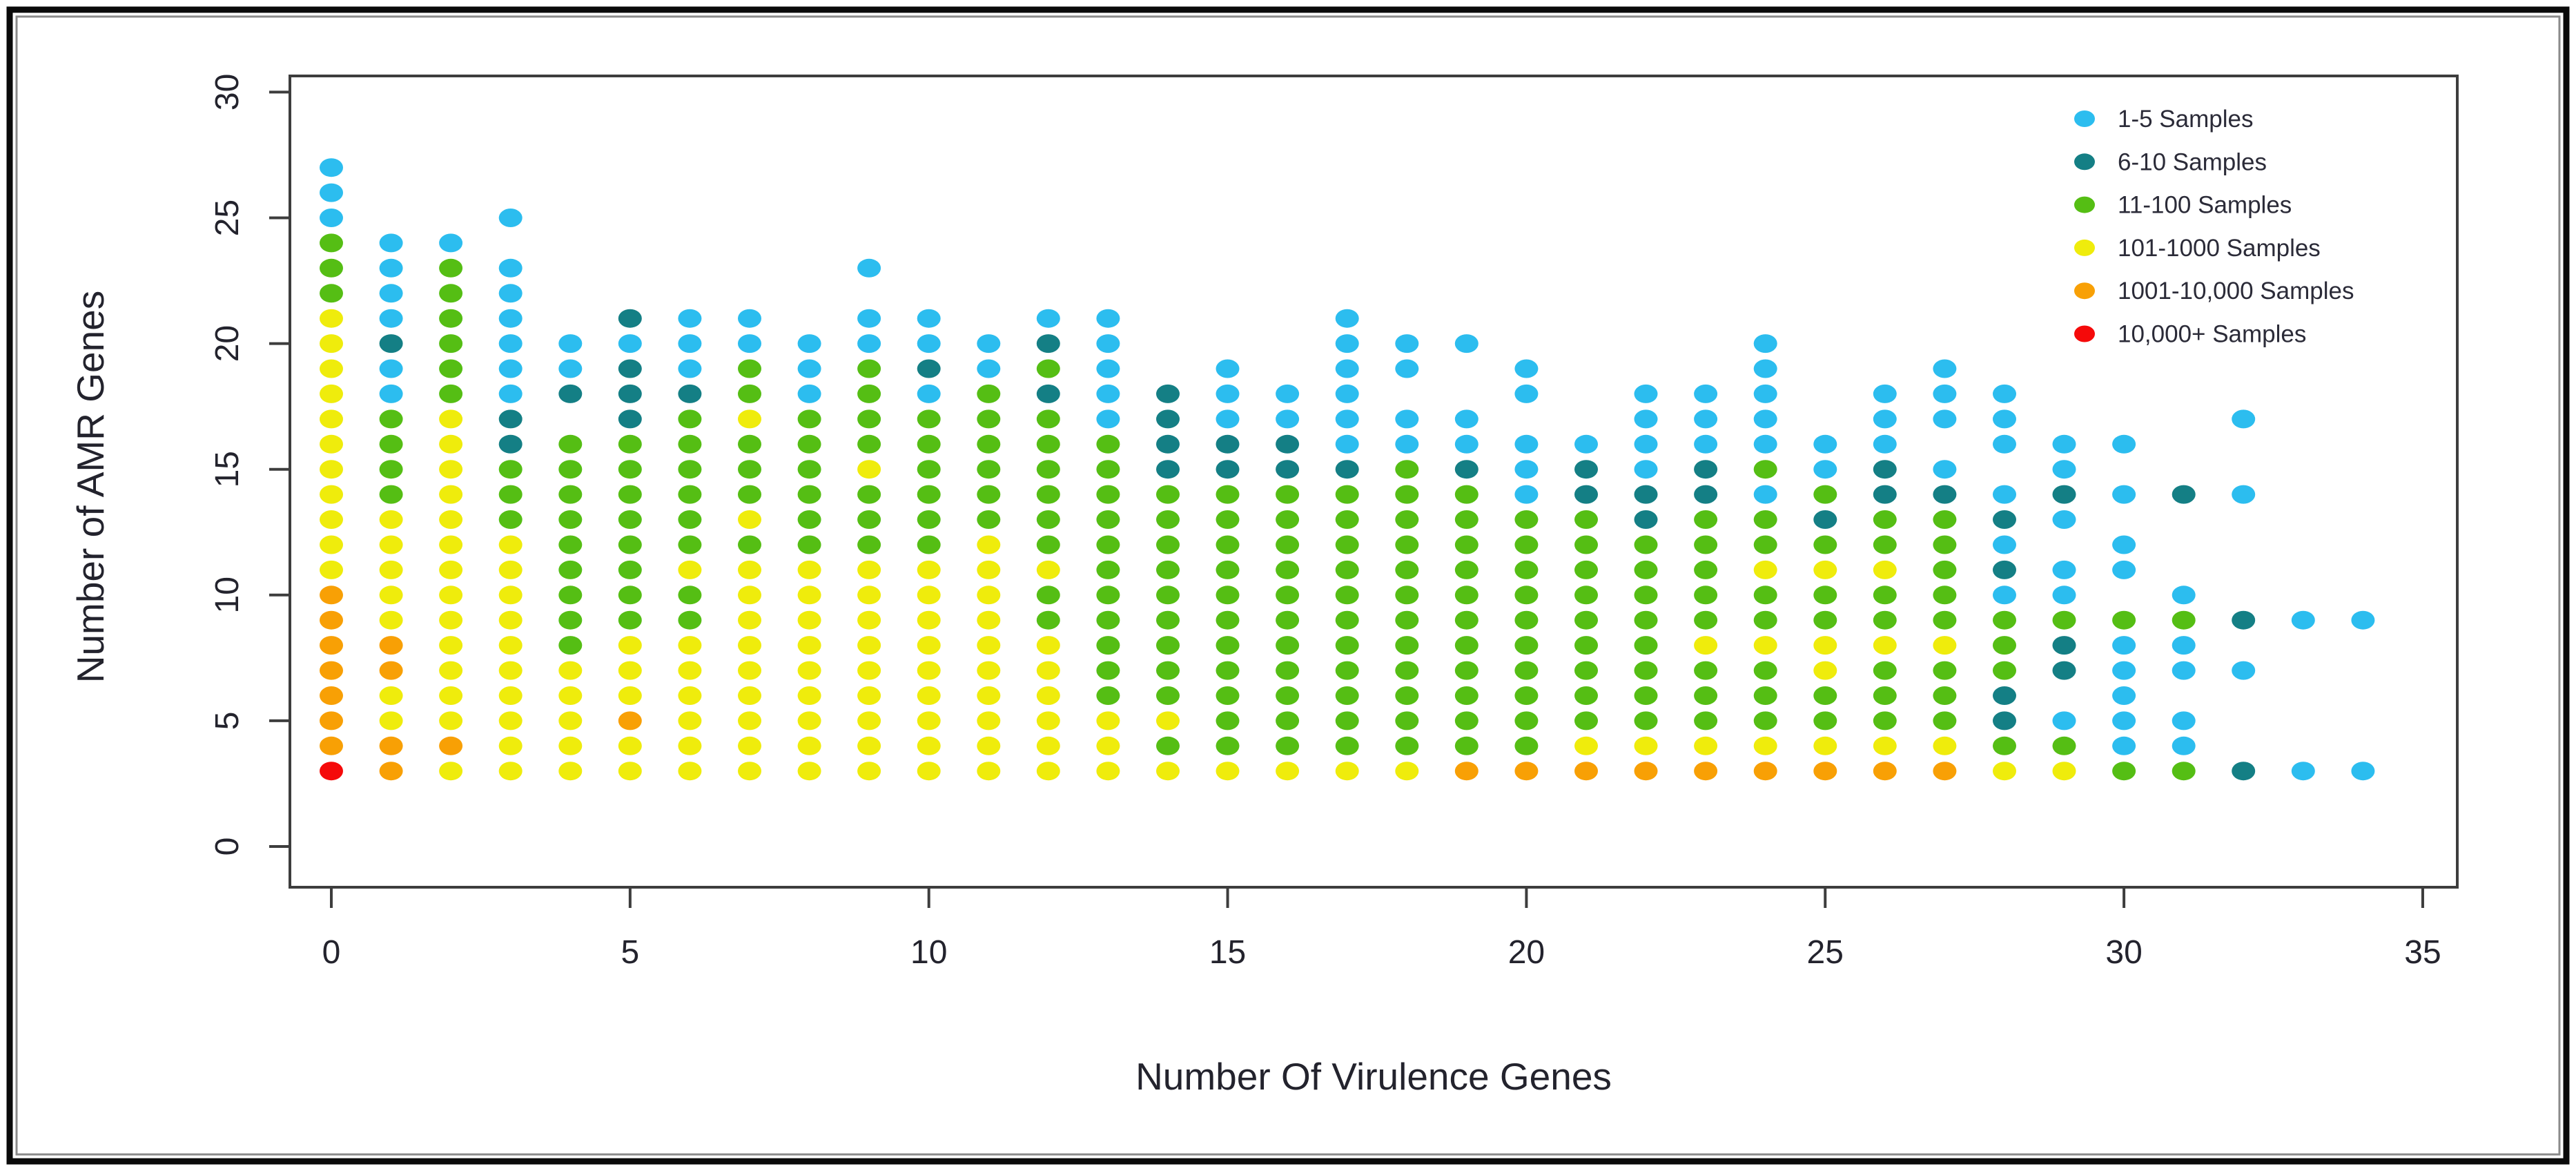  What do you see at coordinates (1108, 519) in the screenshot?
I see `data-point-x13-y13` at bounding box center [1108, 519].